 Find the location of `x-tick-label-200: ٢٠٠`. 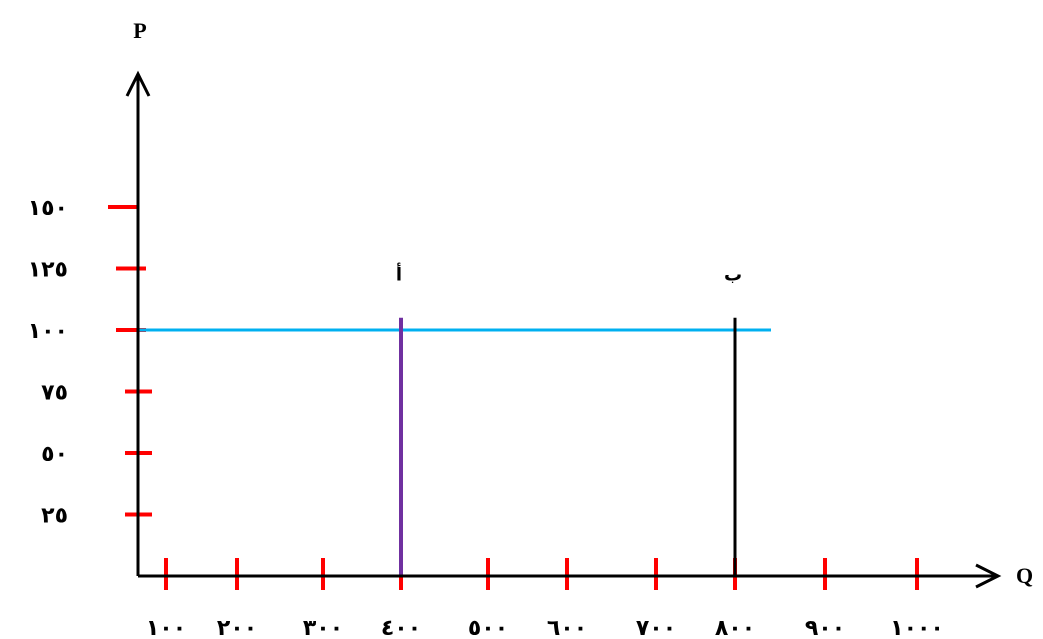

x-tick-label-200: ٢٠٠ is located at coordinates (237, 627).